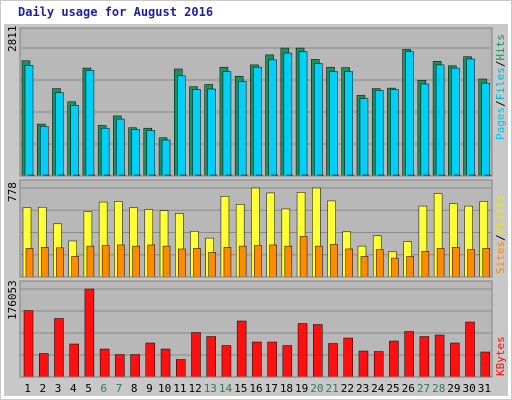 This screenshot has width=512, height=400. I want to click on kbytes-legend: KBytes, so click(500, 356).